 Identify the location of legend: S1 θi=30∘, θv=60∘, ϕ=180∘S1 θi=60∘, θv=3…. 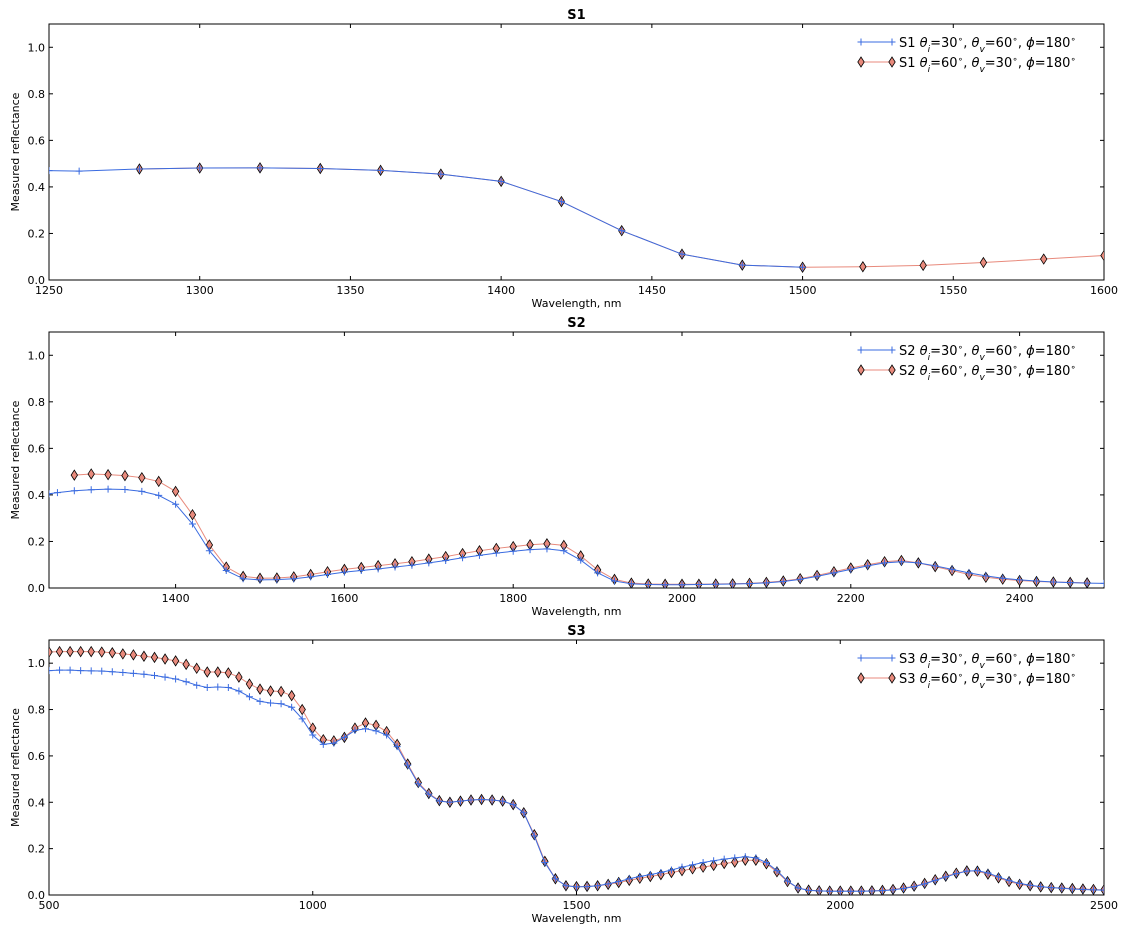
(966, 55).